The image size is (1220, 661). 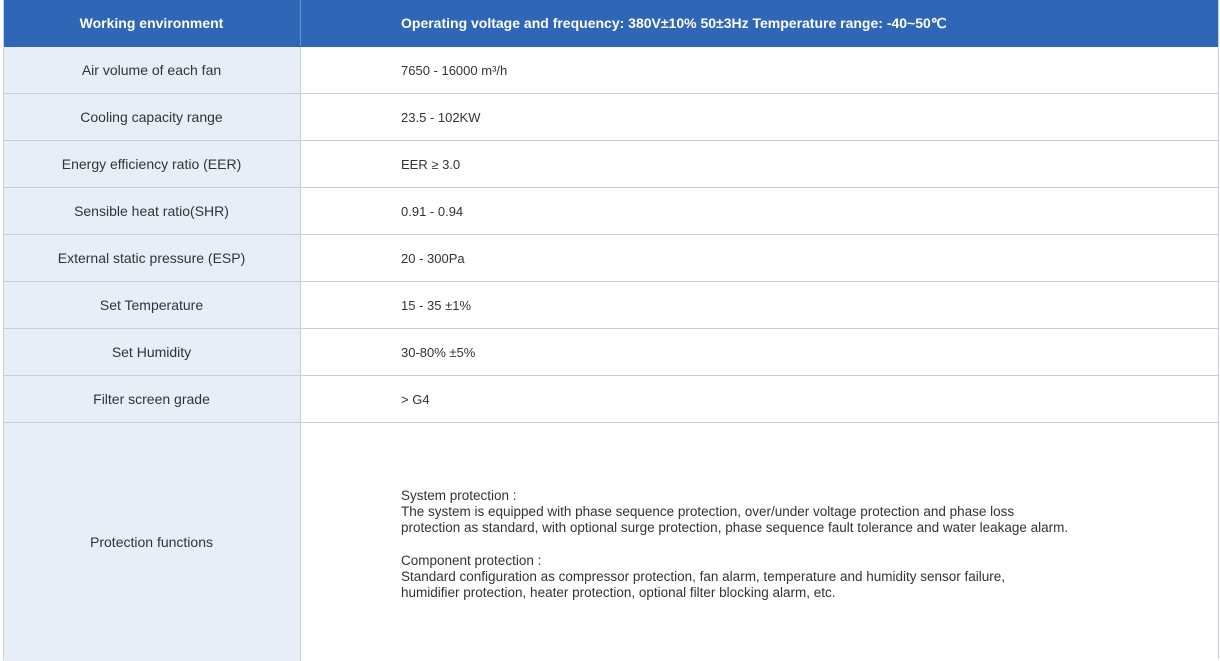 What do you see at coordinates (611, 211) in the screenshot?
I see `table-row: Sensible heat ratio(SHR) 0.91 - 0.94` at bounding box center [611, 211].